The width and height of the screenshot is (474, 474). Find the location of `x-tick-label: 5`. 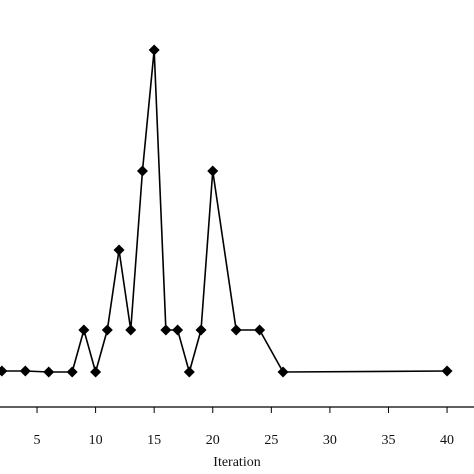

x-tick-label: 5 is located at coordinates (37, 440).